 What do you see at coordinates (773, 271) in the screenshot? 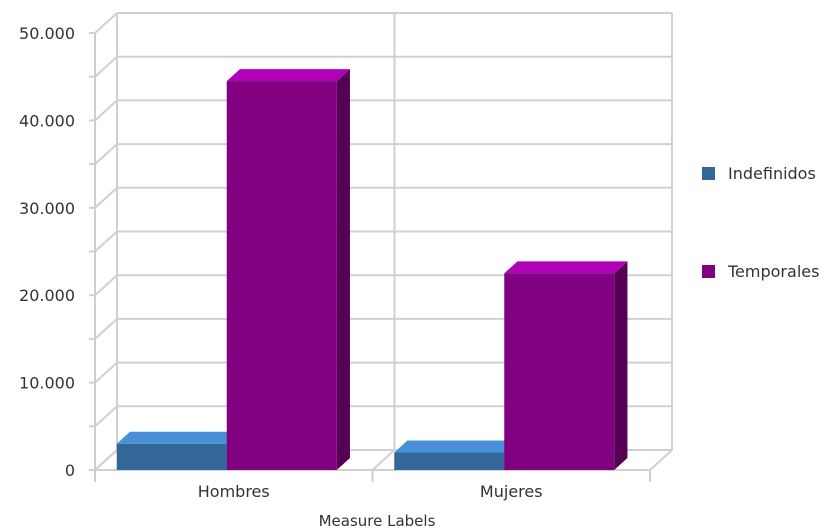
I see `legend-label: Temporales` at bounding box center [773, 271].